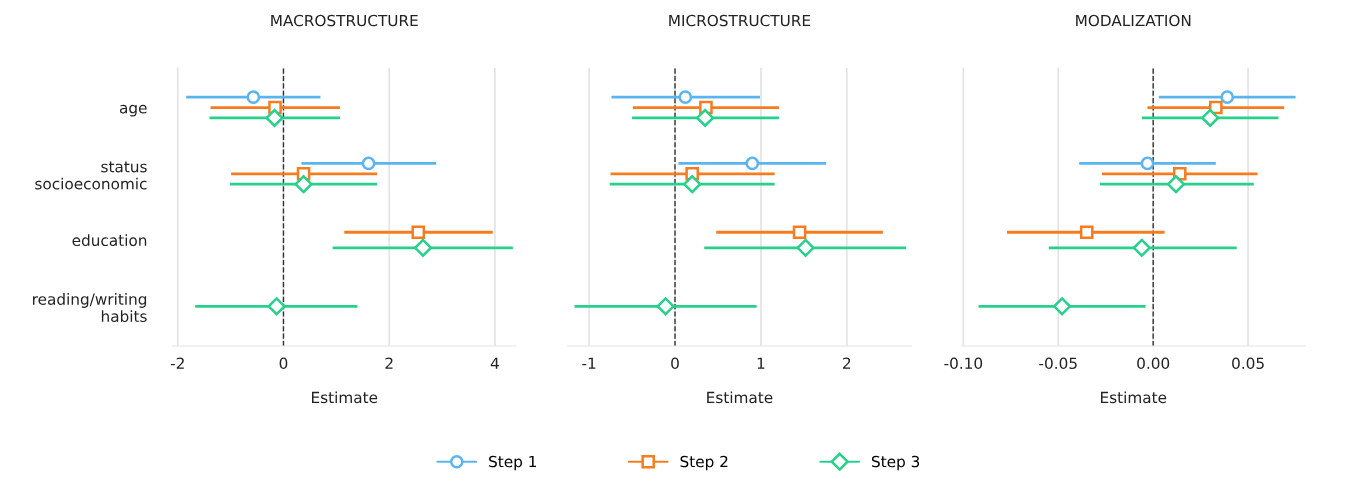 The image size is (1358, 484). I want to click on y-tick-label: reading/writing habits, so click(90, 308).